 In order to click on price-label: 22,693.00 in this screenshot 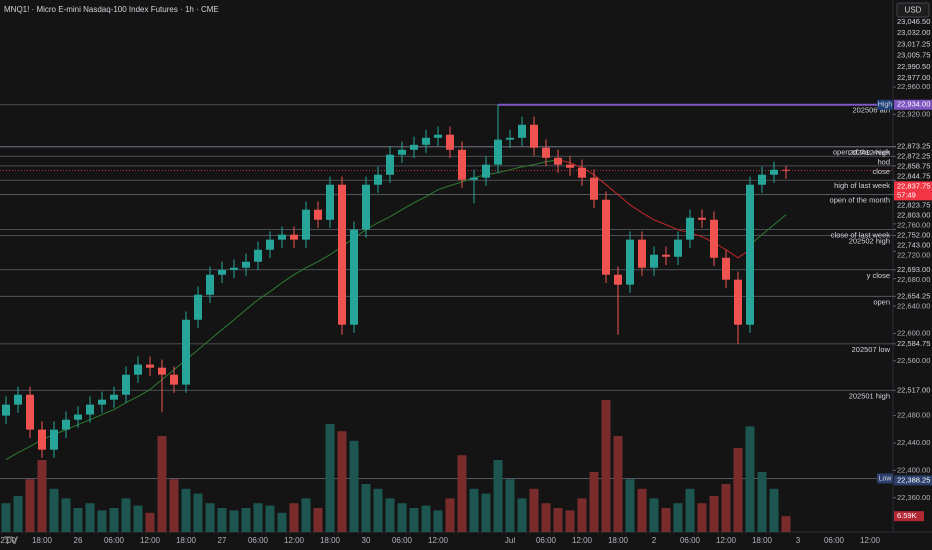, I will do `click(913, 269)`.